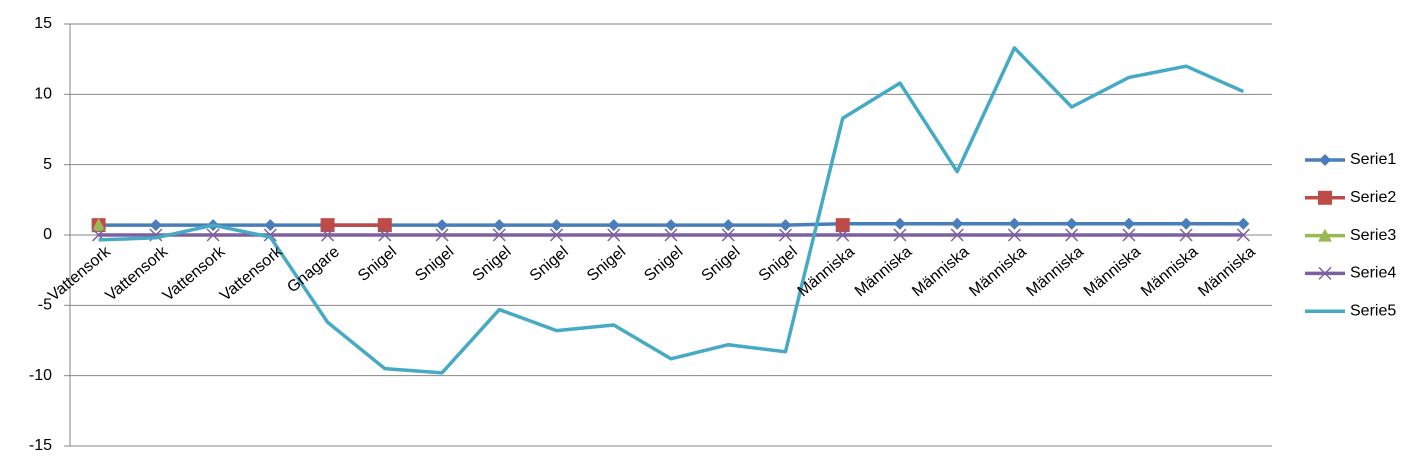  What do you see at coordinates (1373, 197) in the screenshot?
I see `legend-label: Serie2` at bounding box center [1373, 197].